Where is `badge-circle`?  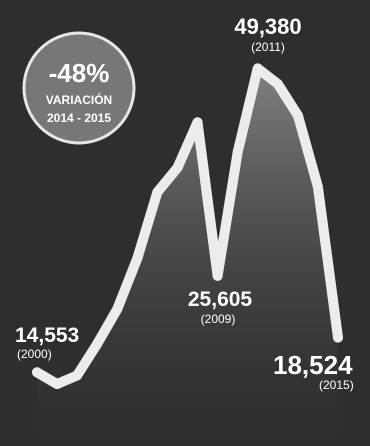 badge-circle is located at coordinates (79, 88).